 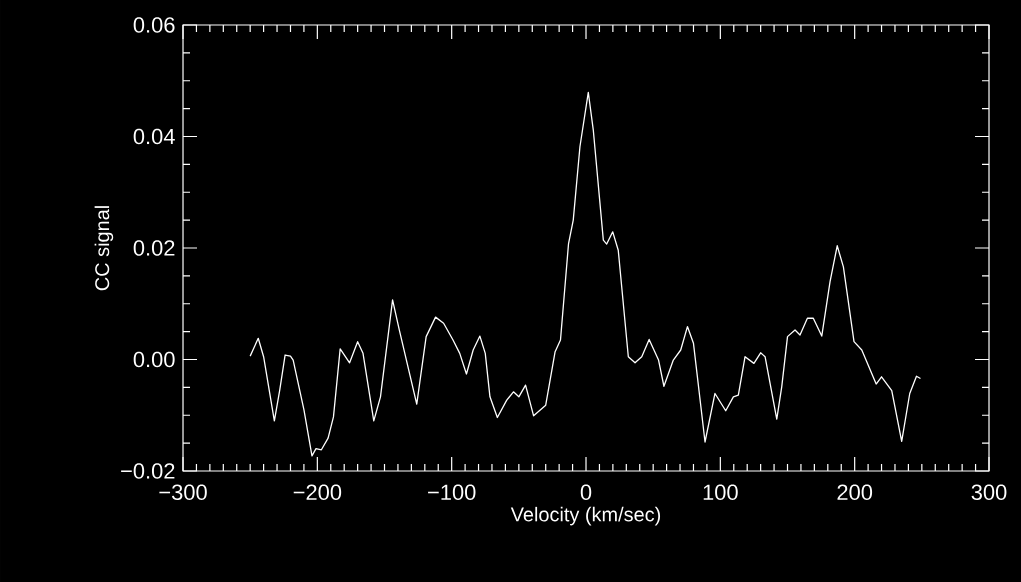 What do you see at coordinates (452, 492) in the screenshot?
I see `x-tick-label: −100` at bounding box center [452, 492].